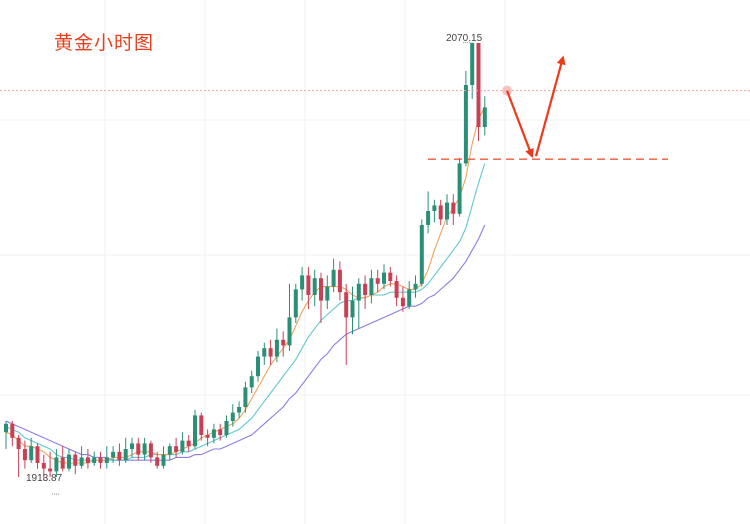 Image resolution: width=750 pixels, height=524 pixels. Describe the element at coordinates (519, 124) in the screenshot. I see `down-arrow` at that location.